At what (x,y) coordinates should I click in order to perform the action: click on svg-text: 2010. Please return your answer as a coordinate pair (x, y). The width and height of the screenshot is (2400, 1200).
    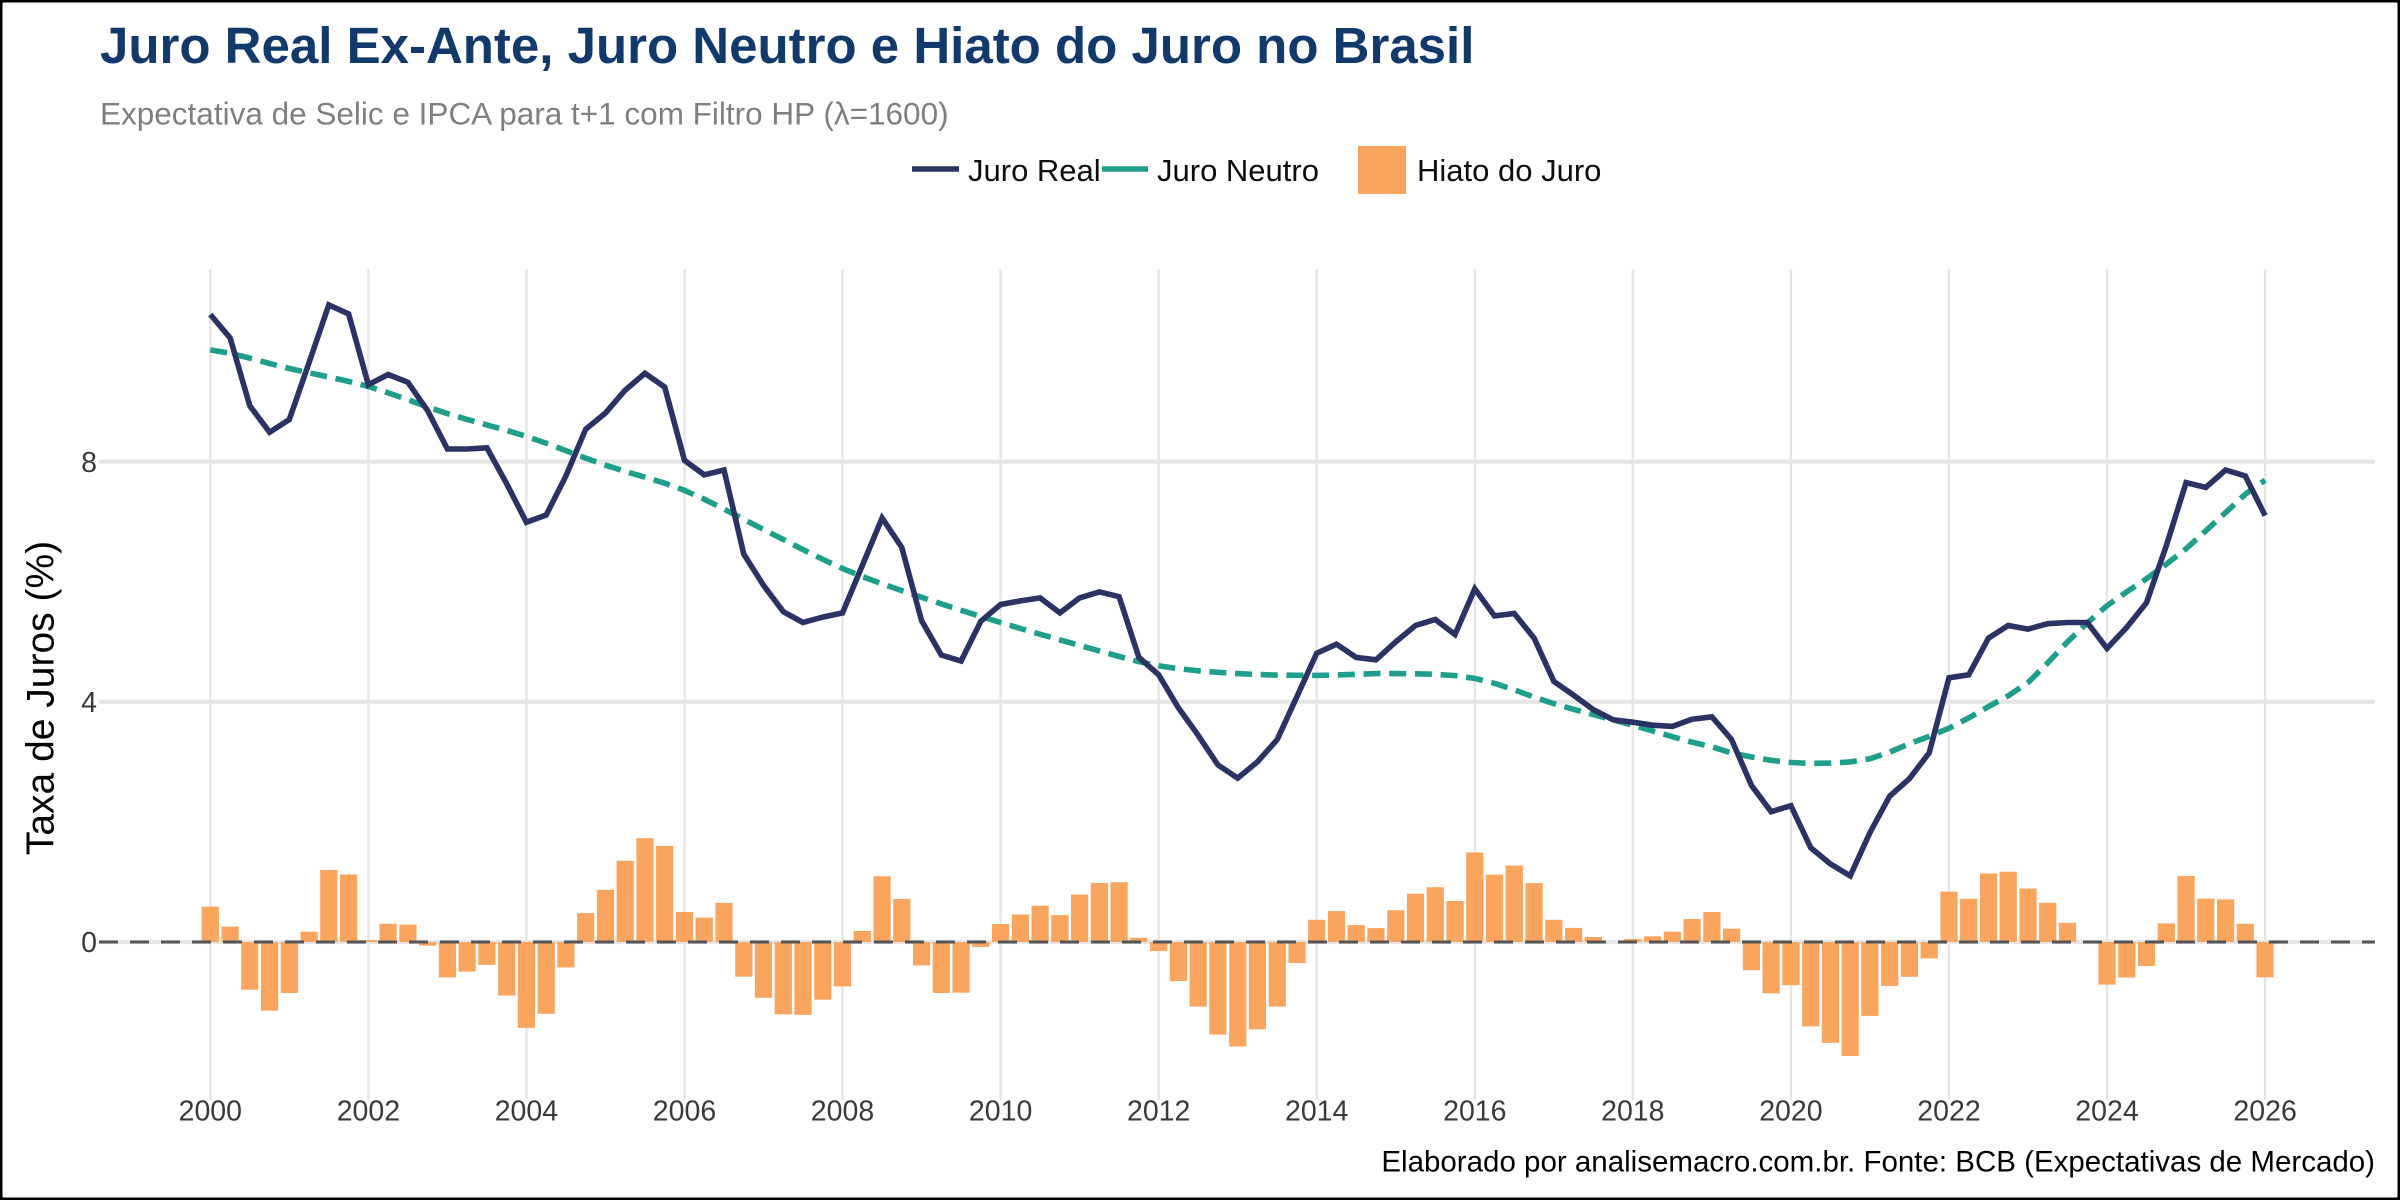
    Looking at the image, I should click on (1000, 1112).